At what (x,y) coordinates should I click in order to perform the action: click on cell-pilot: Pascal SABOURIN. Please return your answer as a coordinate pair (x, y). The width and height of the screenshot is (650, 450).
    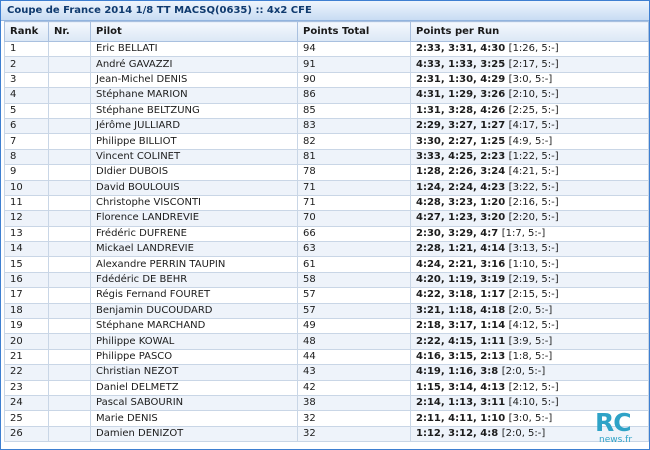
    Looking at the image, I should click on (194, 403).